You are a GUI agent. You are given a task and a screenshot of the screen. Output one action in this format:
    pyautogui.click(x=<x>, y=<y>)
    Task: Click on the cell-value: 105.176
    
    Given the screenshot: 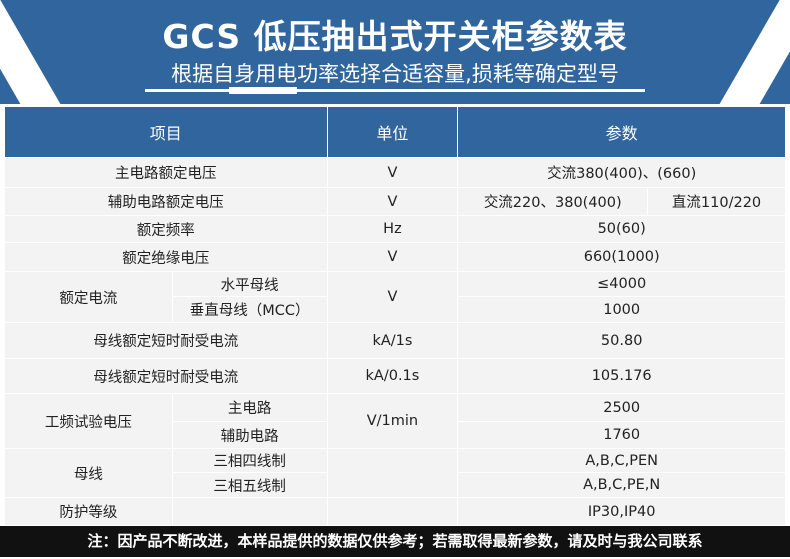 What is the action you would take?
    pyautogui.click(x=621, y=376)
    